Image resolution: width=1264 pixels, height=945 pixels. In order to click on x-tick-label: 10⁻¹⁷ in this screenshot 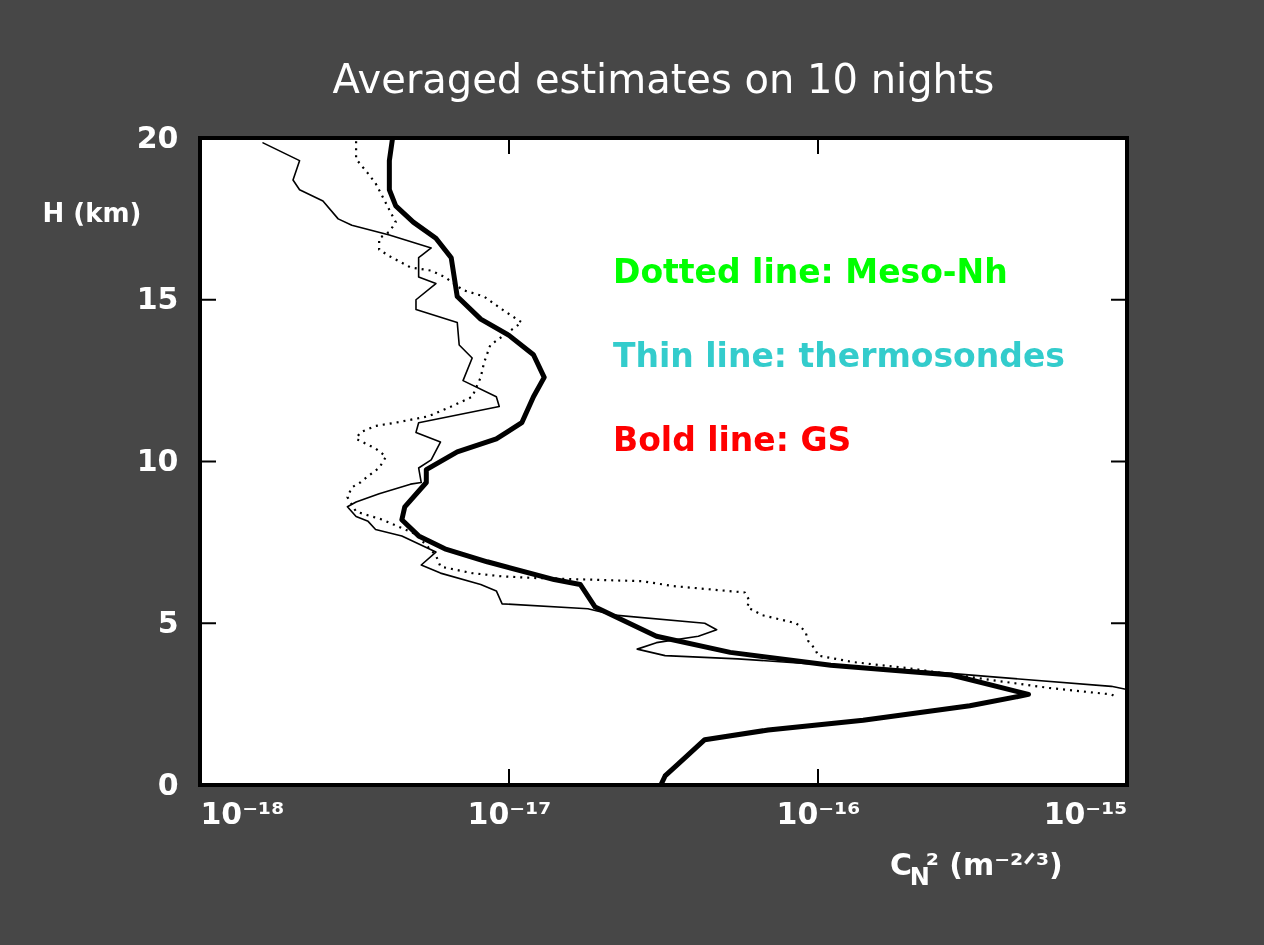, I will do `click(509, 813)`.